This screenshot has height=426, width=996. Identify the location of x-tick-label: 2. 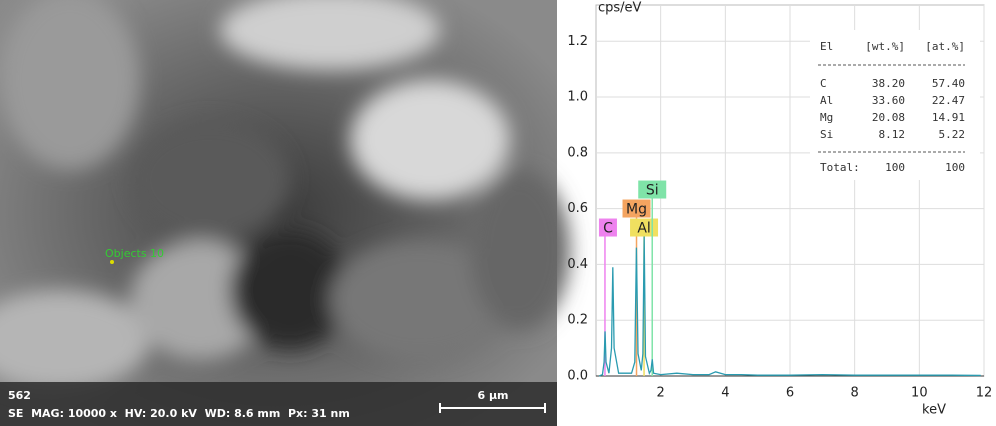
(661, 393).